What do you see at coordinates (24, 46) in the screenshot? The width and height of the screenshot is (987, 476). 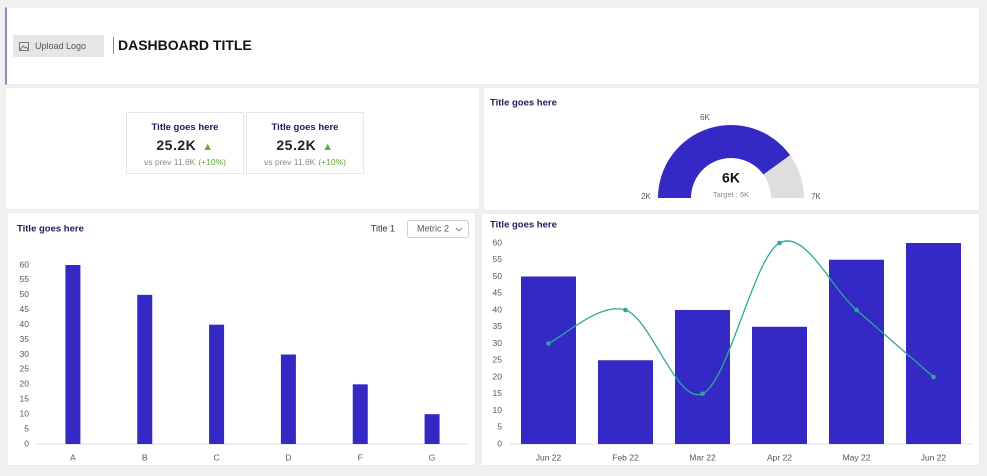 I see `image-icon` at bounding box center [24, 46].